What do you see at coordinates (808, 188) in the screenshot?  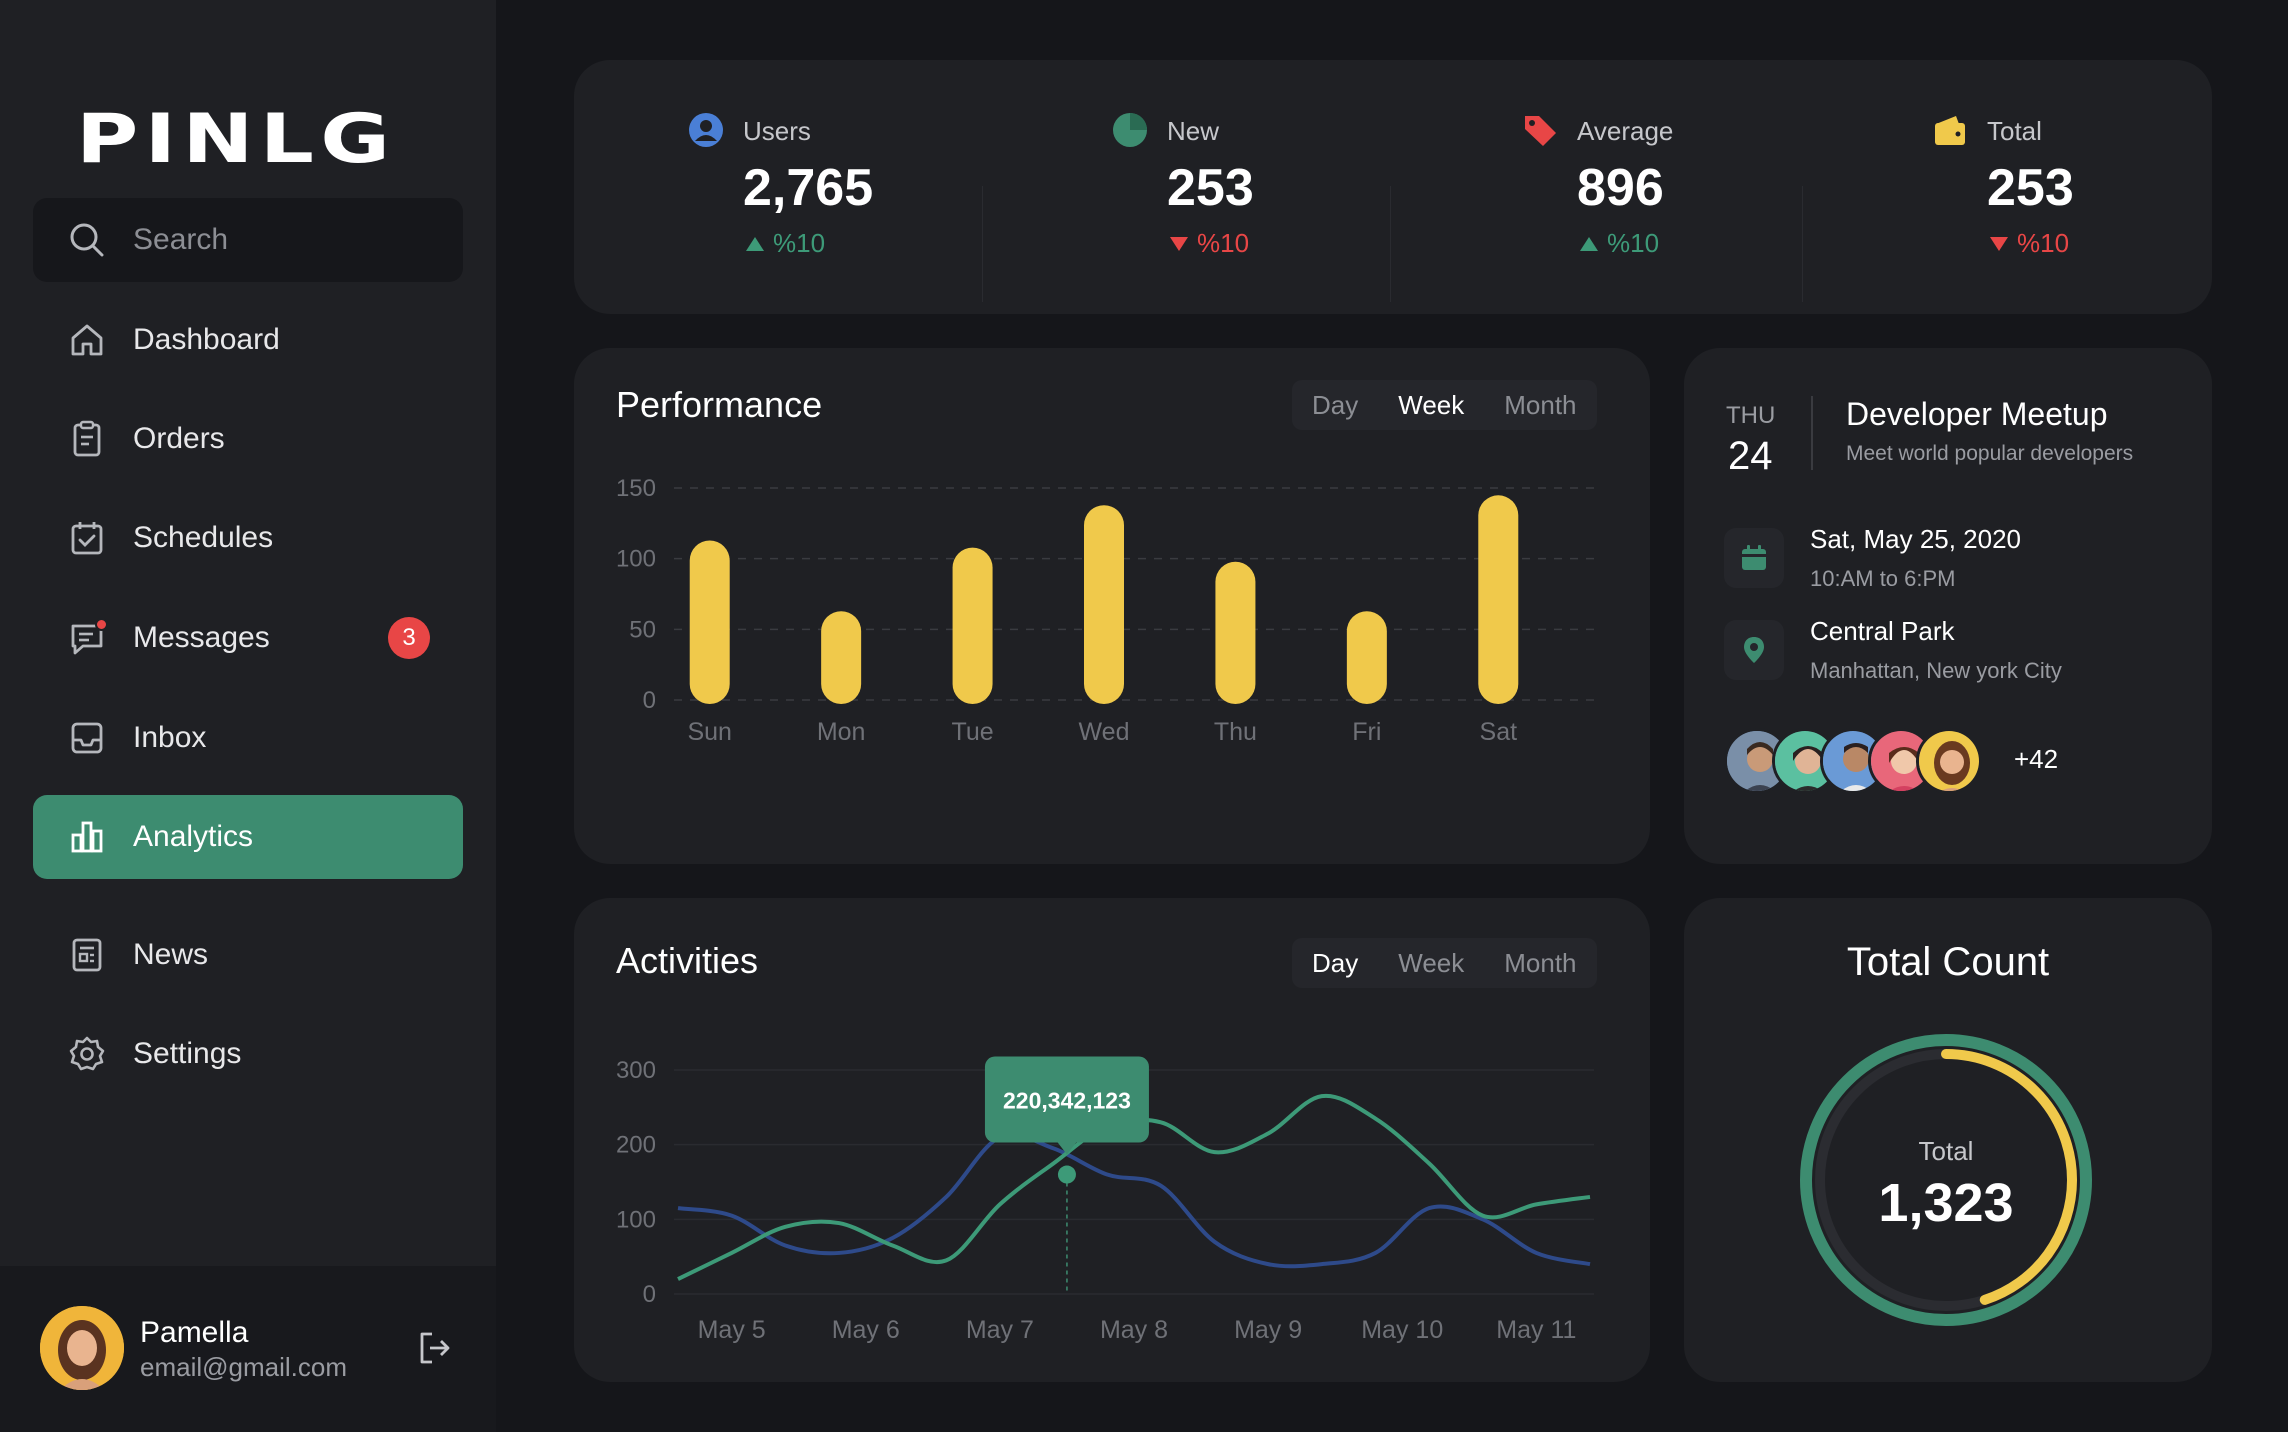 I see `stat-value-users: 2,765` at bounding box center [808, 188].